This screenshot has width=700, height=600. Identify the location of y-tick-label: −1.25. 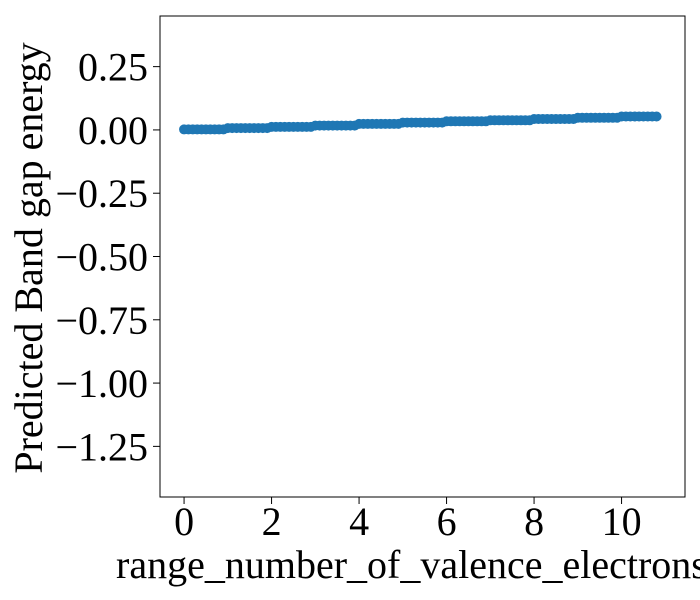
(101, 446).